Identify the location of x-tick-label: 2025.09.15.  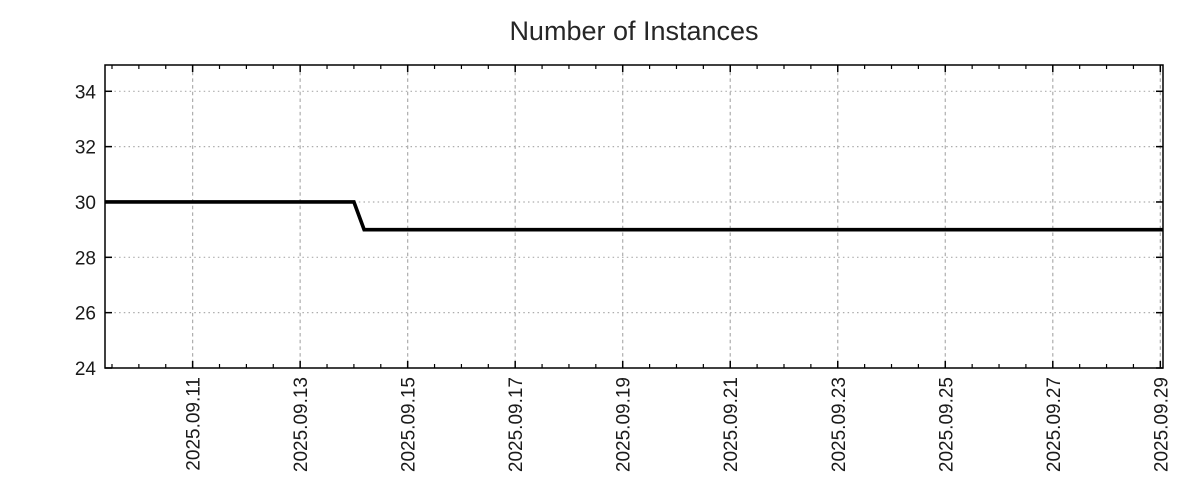
(409, 424).